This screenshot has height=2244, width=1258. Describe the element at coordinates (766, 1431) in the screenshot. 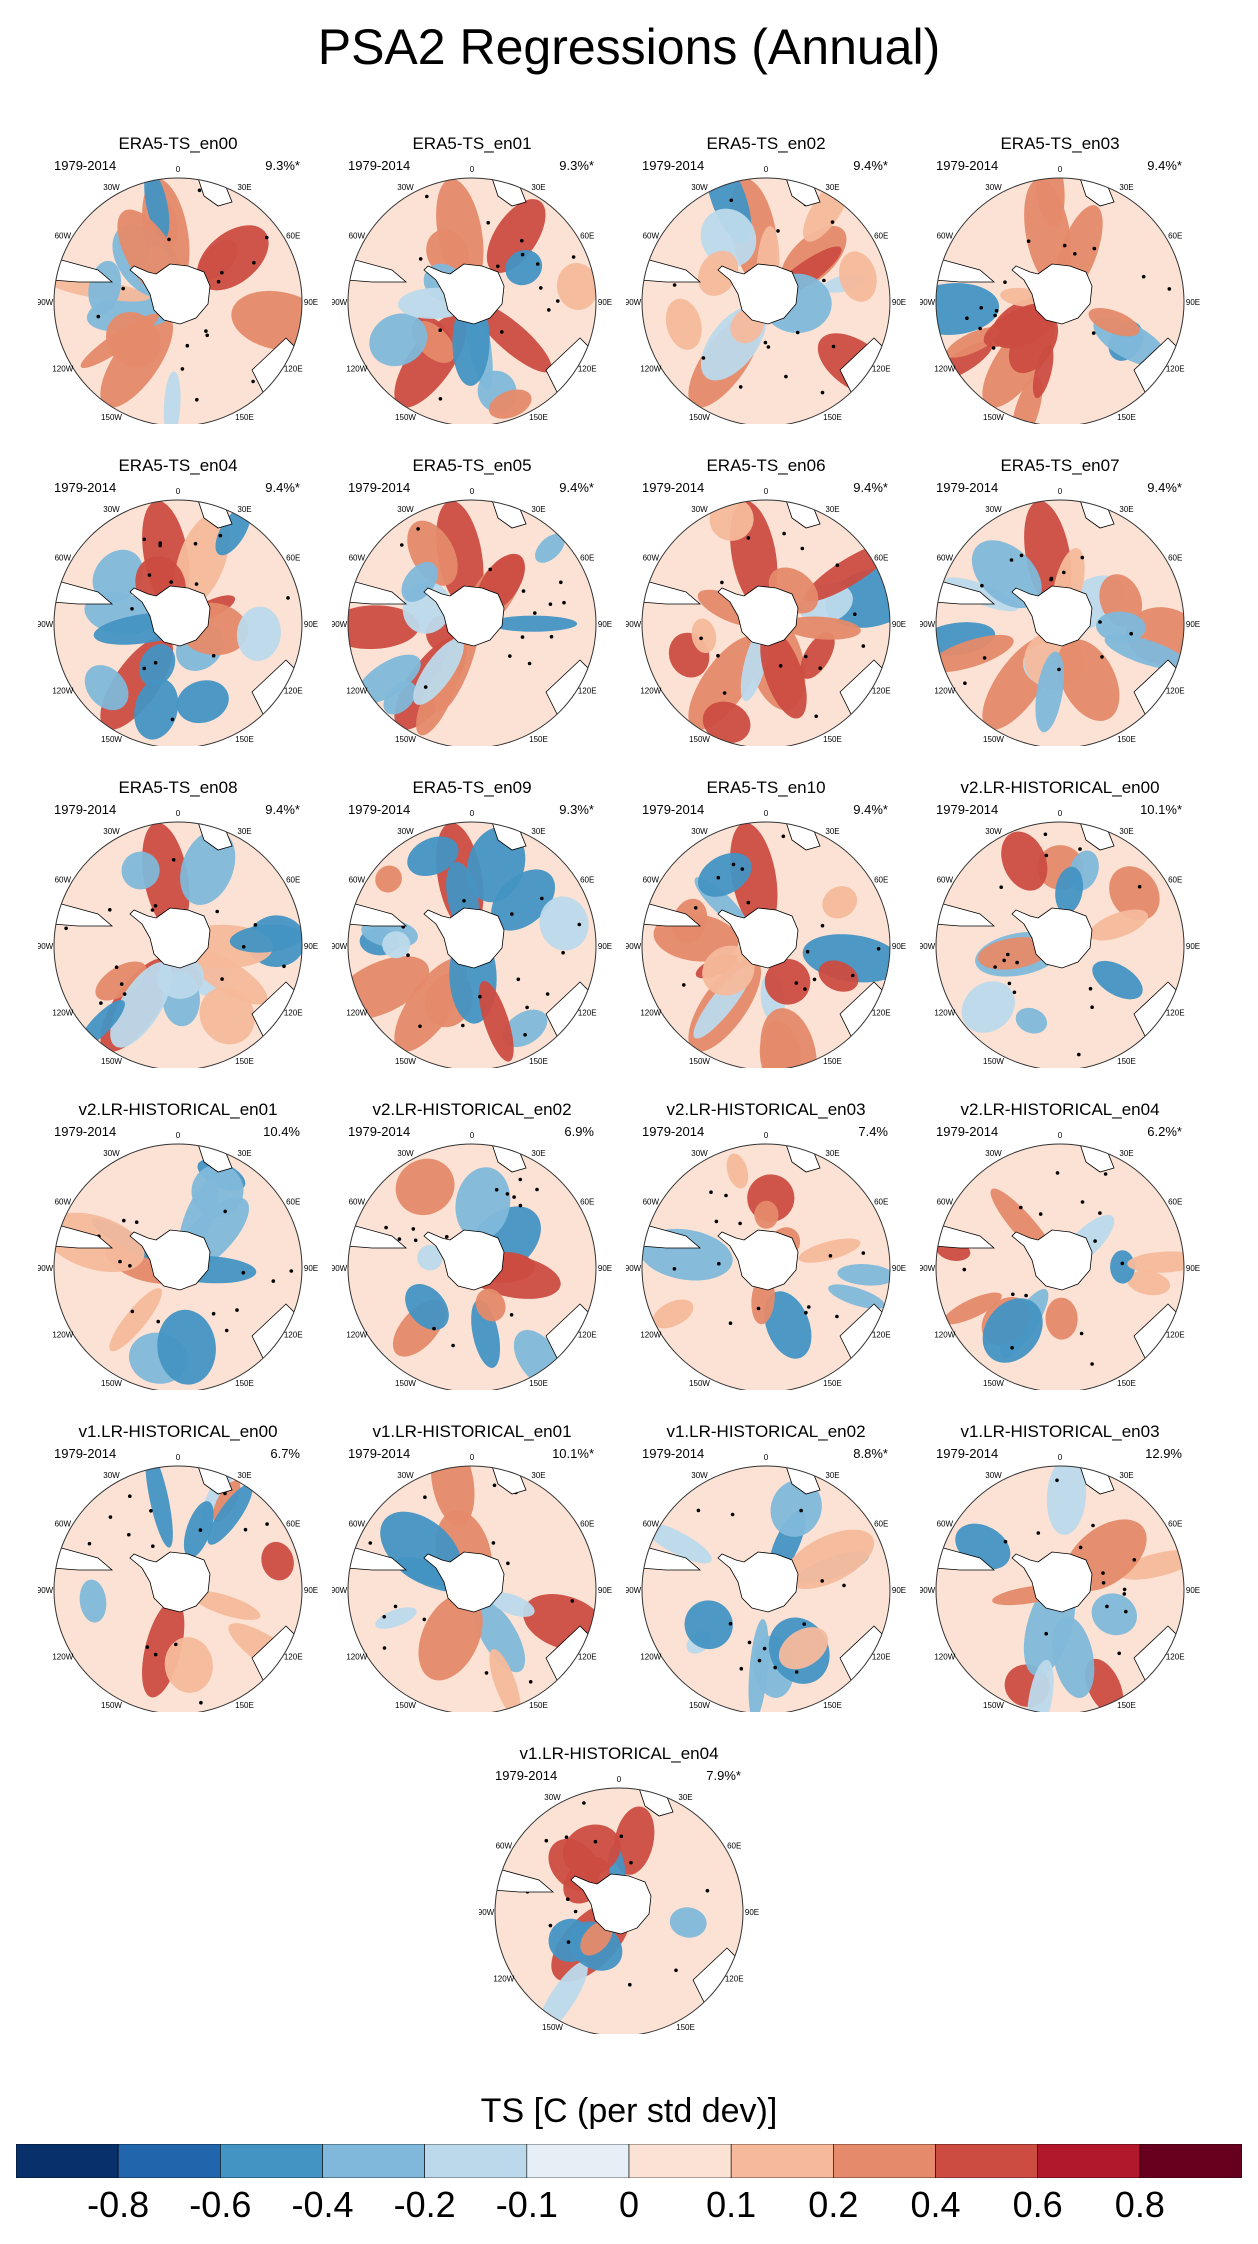

I see `panel-title: v1.LR-HISTORICAL_en02` at that location.